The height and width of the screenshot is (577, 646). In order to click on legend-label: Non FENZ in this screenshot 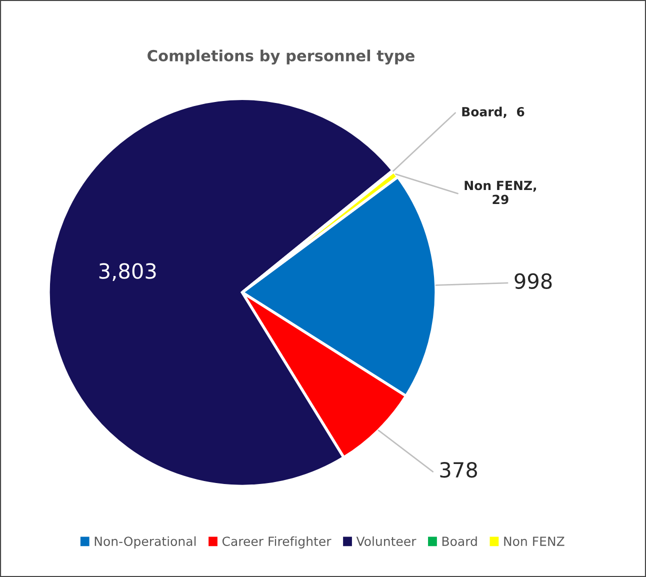, I will do `click(534, 541)`.